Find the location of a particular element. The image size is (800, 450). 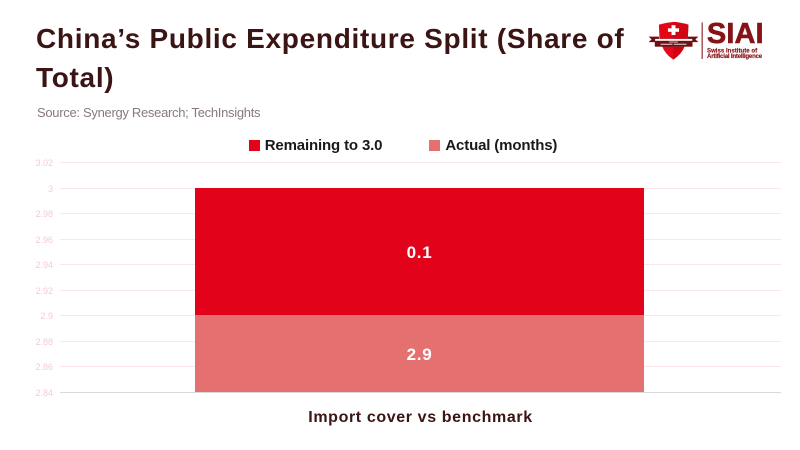

svg-text: Swiss Institute of is located at coordinates (732, 51).